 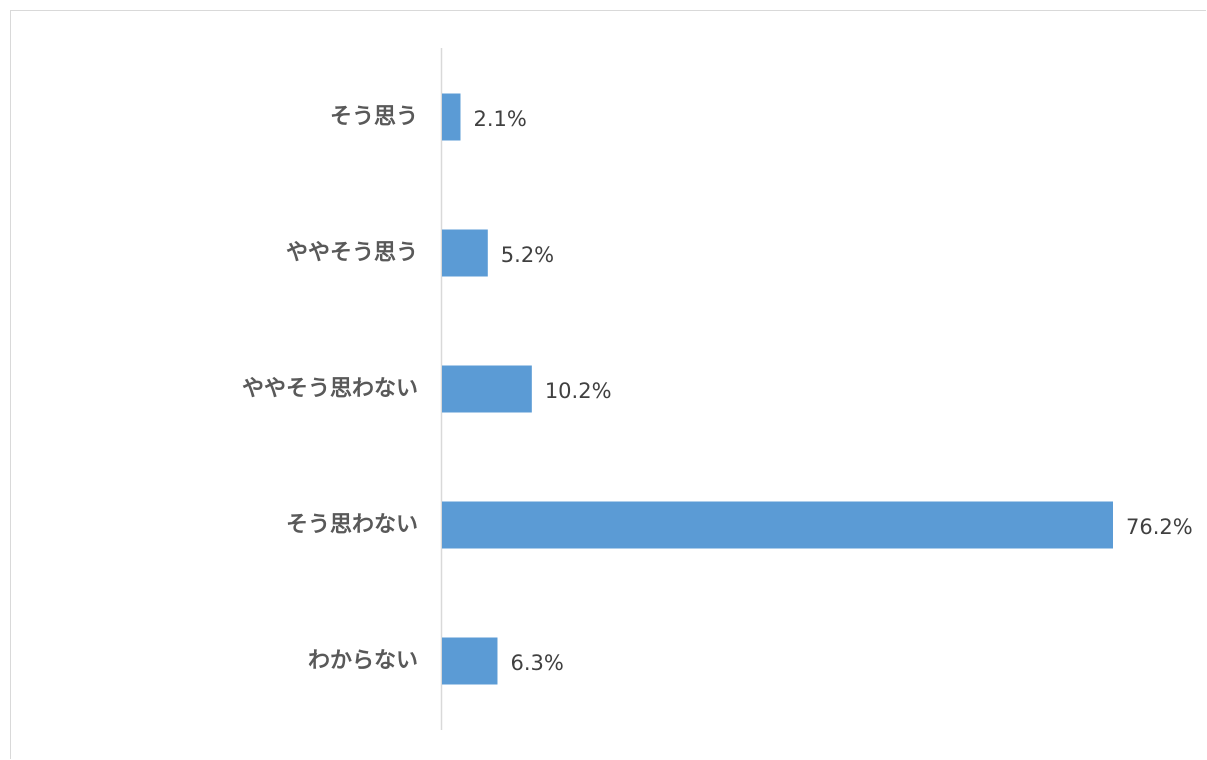 What do you see at coordinates (374, 117) in the screenshot?
I see `category-label-1: そう思う` at bounding box center [374, 117].